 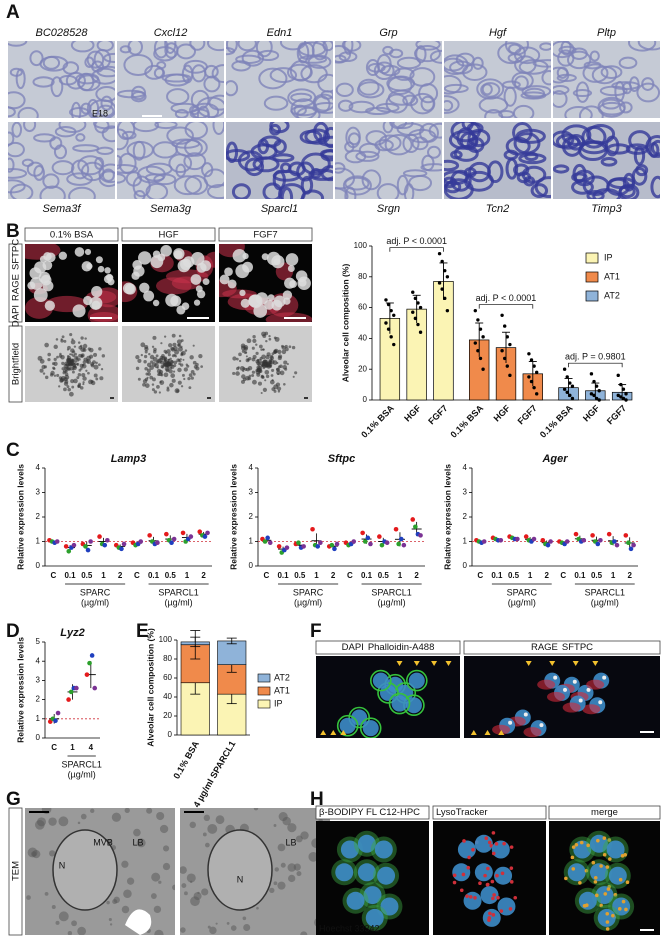 I want to click on condition-label: HGF, so click(x=168, y=235).